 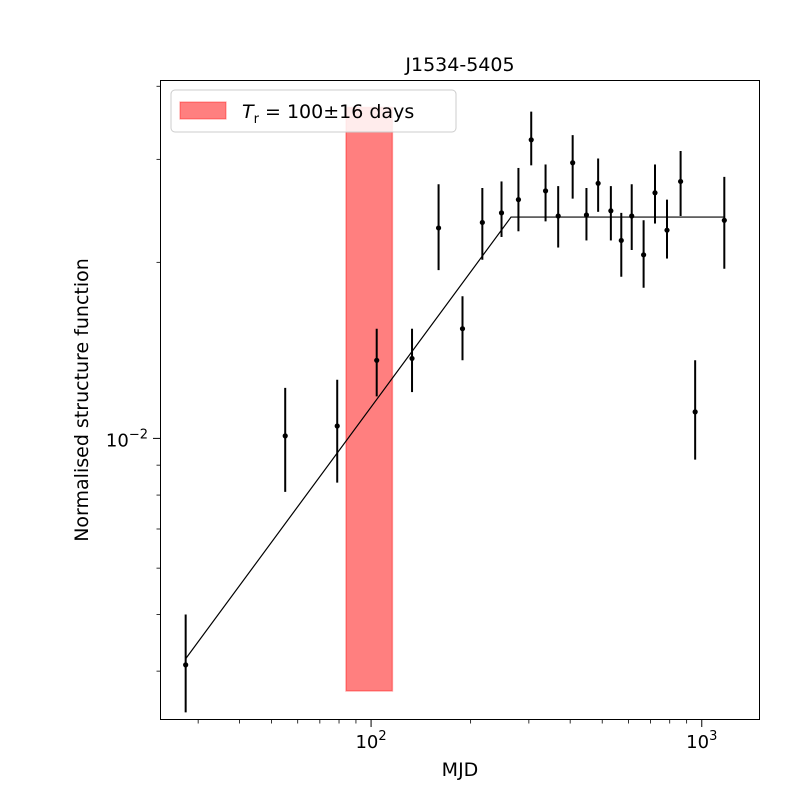 What do you see at coordinates (701, 741) in the screenshot?
I see `x-tick-label-1000: 10³` at bounding box center [701, 741].